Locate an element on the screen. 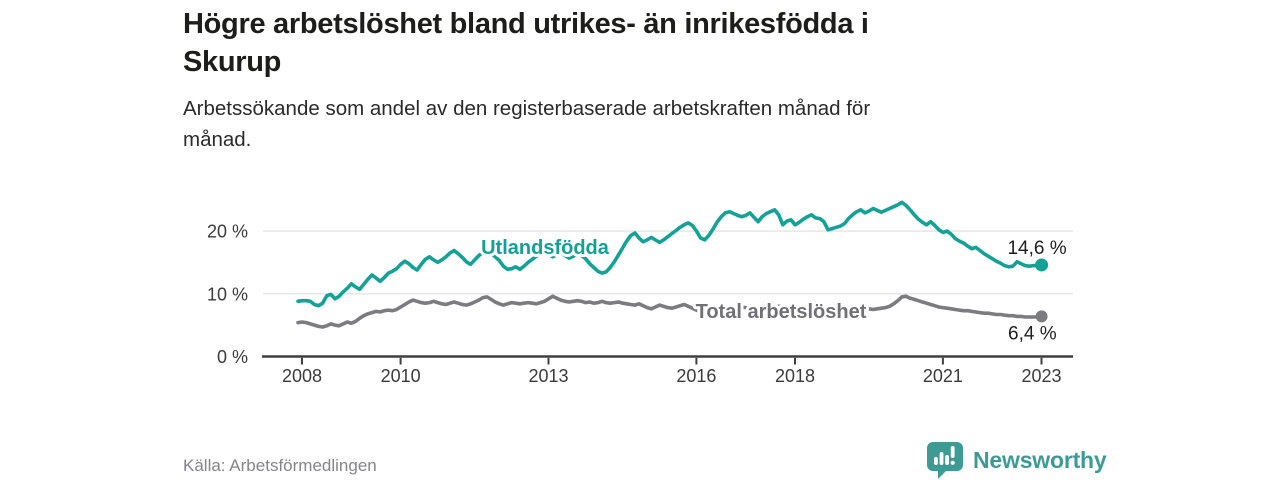  bar-chart-speech-bubble-icon is located at coordinates (945, 460).